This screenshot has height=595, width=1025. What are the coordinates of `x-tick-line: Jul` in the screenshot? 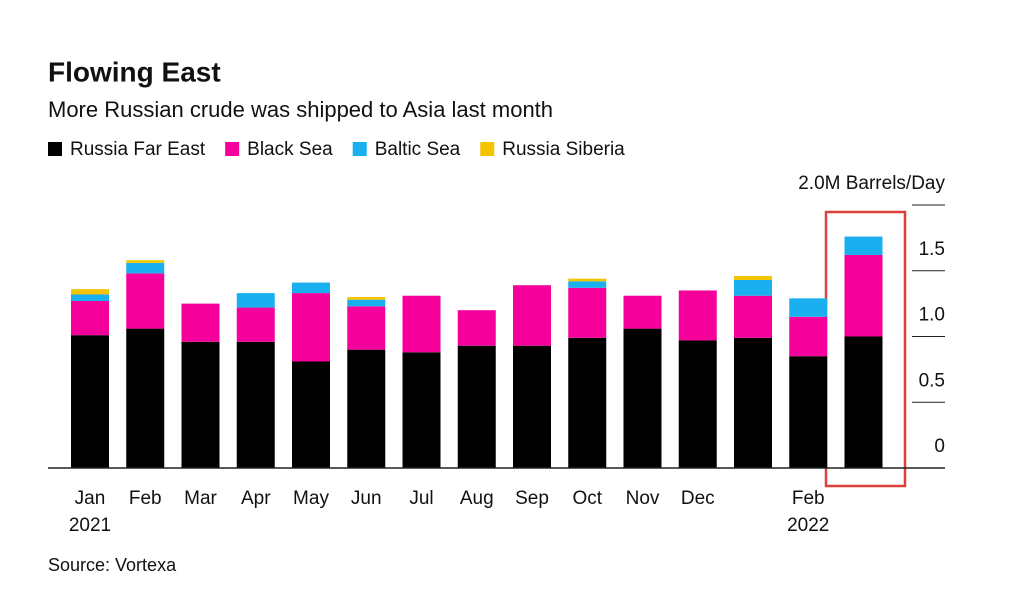 It's located at (421, 498).